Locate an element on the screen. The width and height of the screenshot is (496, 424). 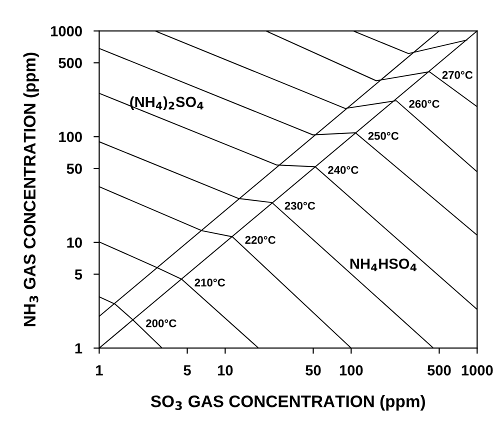
y-tick-label: 50 is located at coordinates (74, 169).